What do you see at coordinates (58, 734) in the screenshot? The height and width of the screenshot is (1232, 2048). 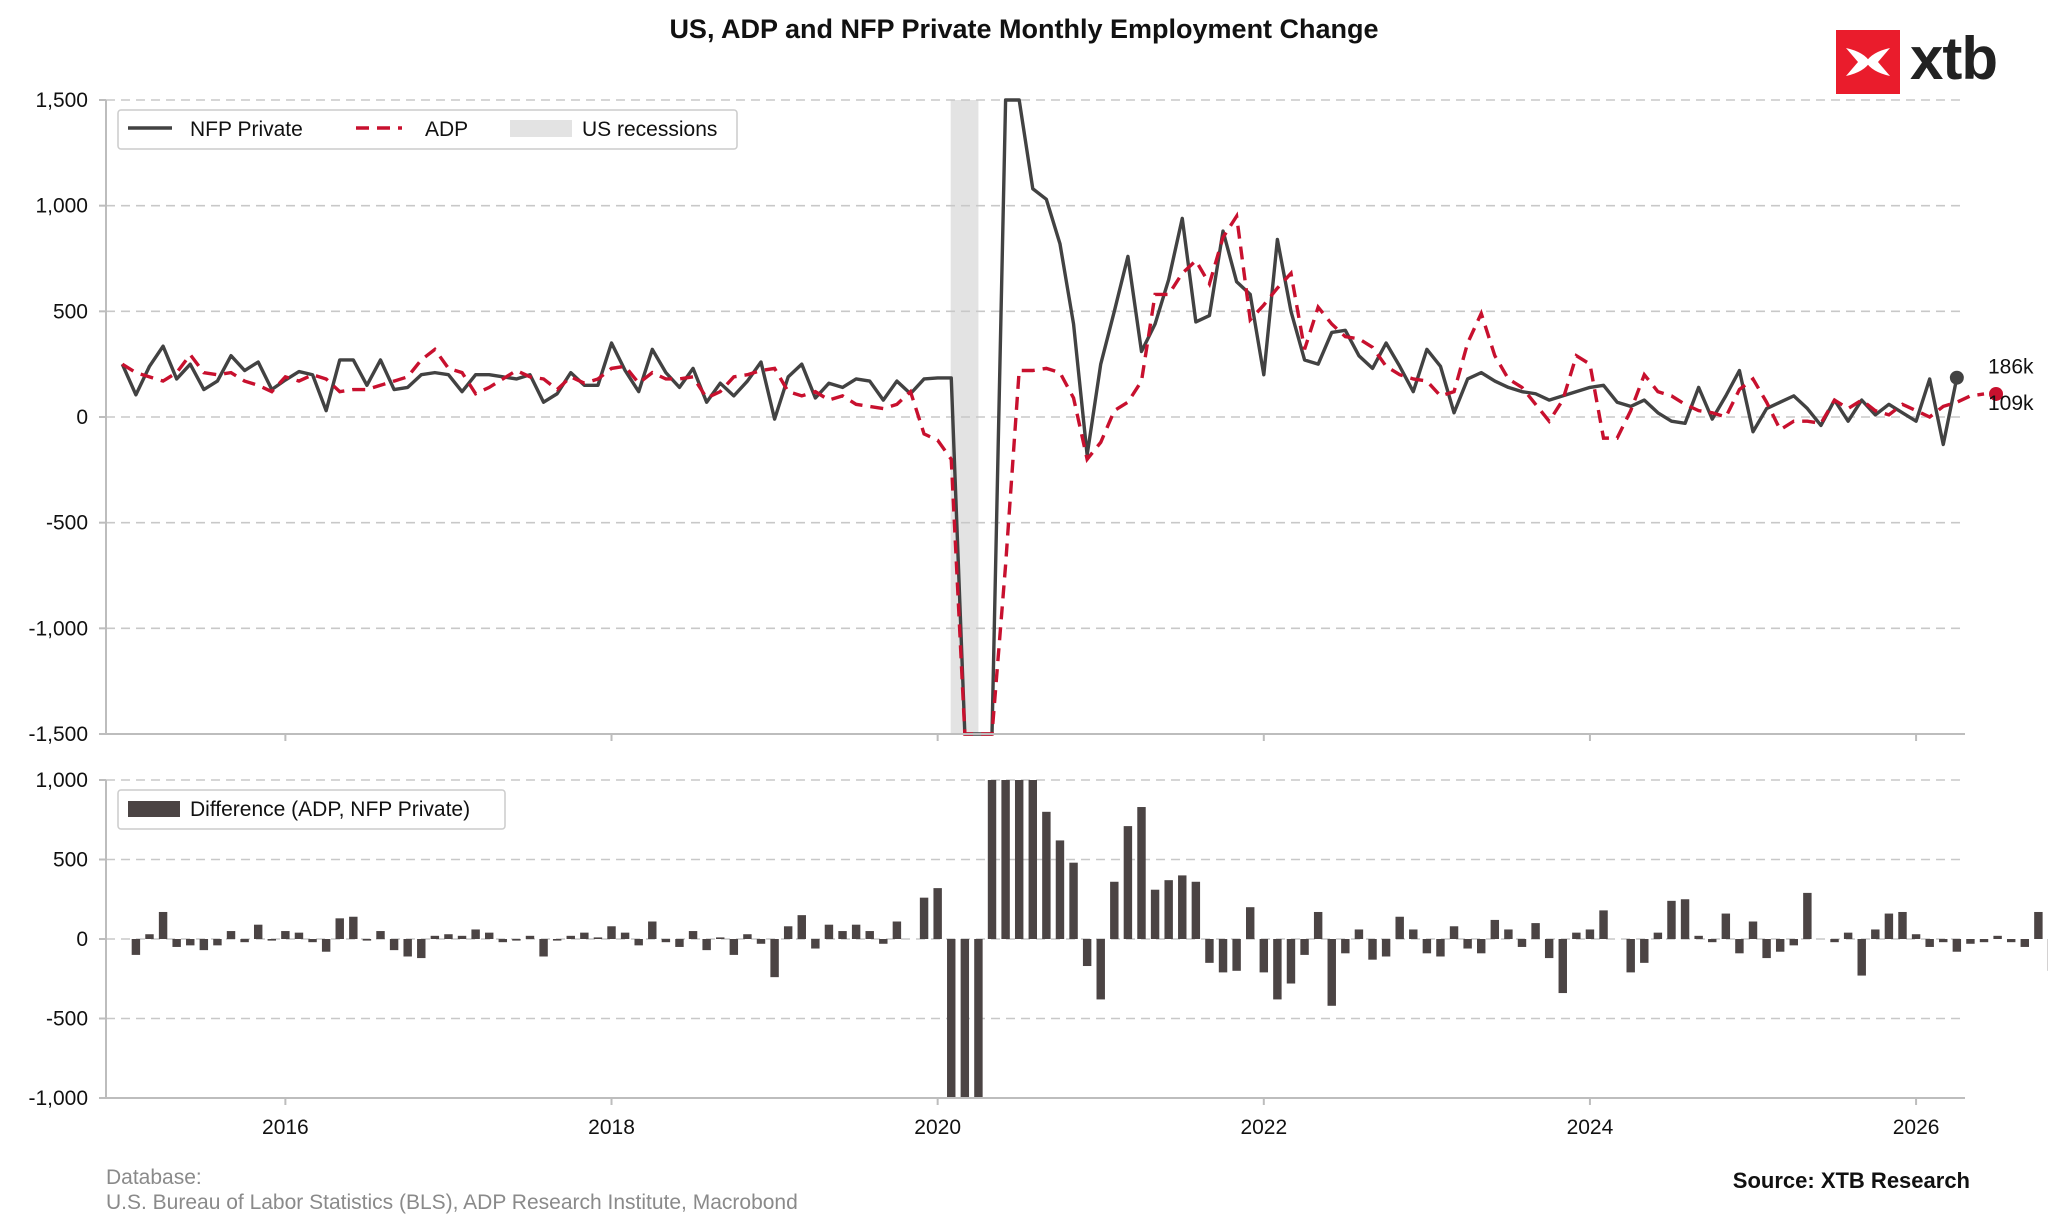 I see `top-y-tick-label: -1,500` at bounding box center [58, 734].